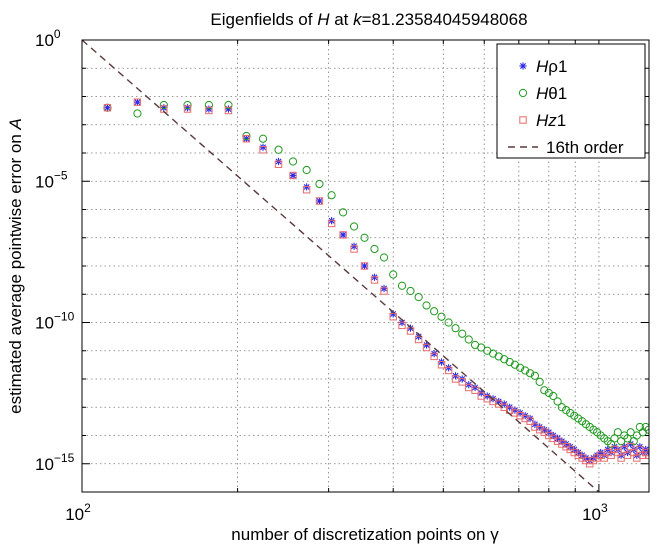 Image resolution: width=659 pixels, height=550 pixels. What do you see at coordinates (585, 147) in the screenshot?
I see `legend-entry-label: 16th order` at bounding box center [585, 147].